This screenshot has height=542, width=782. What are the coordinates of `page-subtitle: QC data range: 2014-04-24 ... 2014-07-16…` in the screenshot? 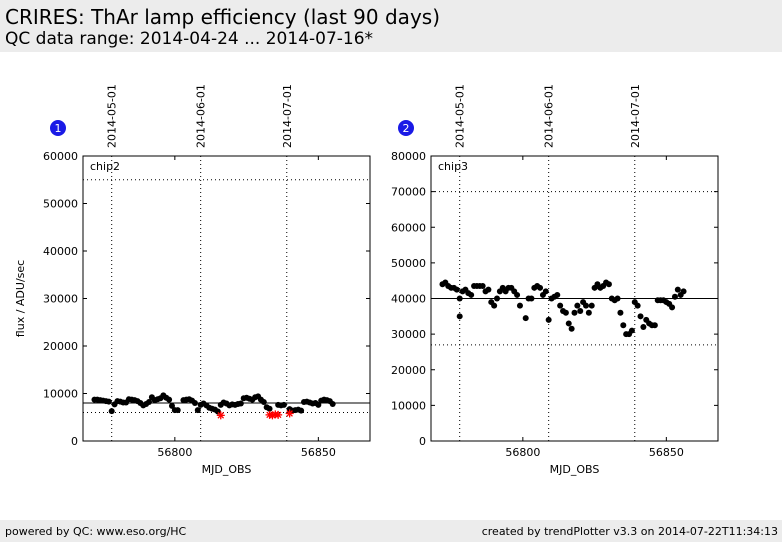 It's located at (189, 39).